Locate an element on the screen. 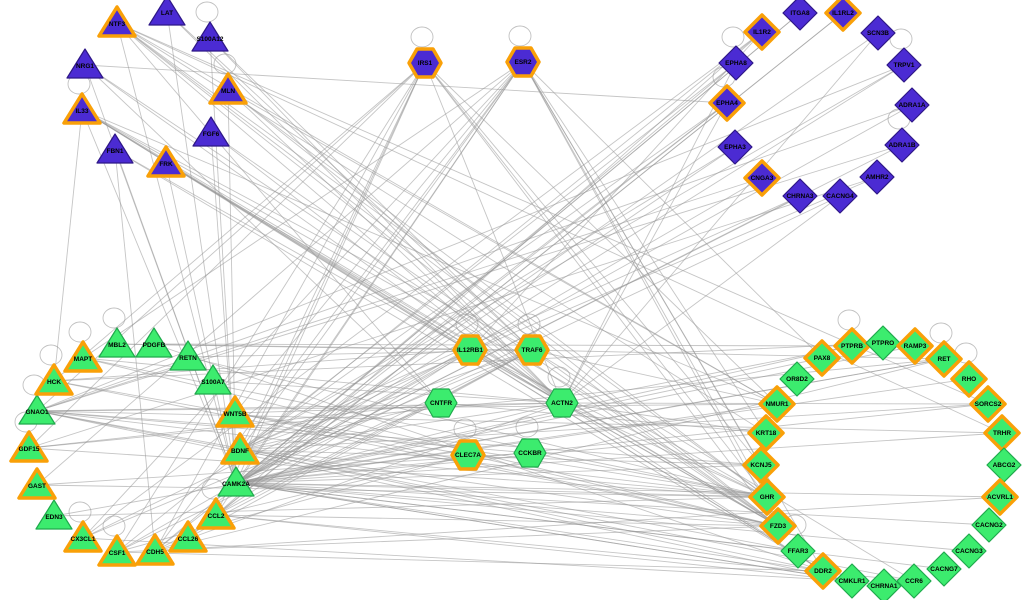 Image resolution: width=1027 pixels, height=600 pixels. node-DDR2: DDR2 is located at coordinates (823, 571).